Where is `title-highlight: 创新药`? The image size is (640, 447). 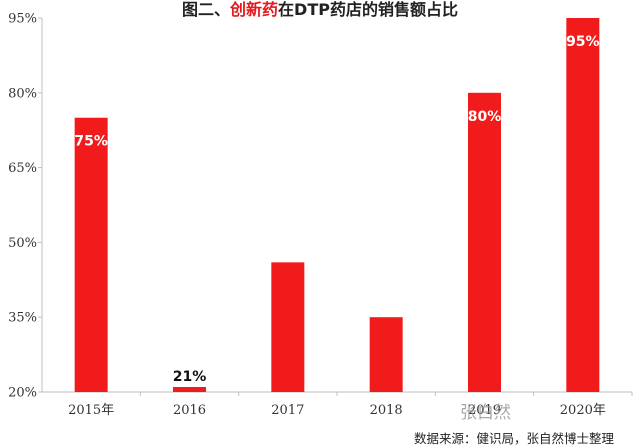
title-highlight: 创新药 is located at coordinates (254, 9).